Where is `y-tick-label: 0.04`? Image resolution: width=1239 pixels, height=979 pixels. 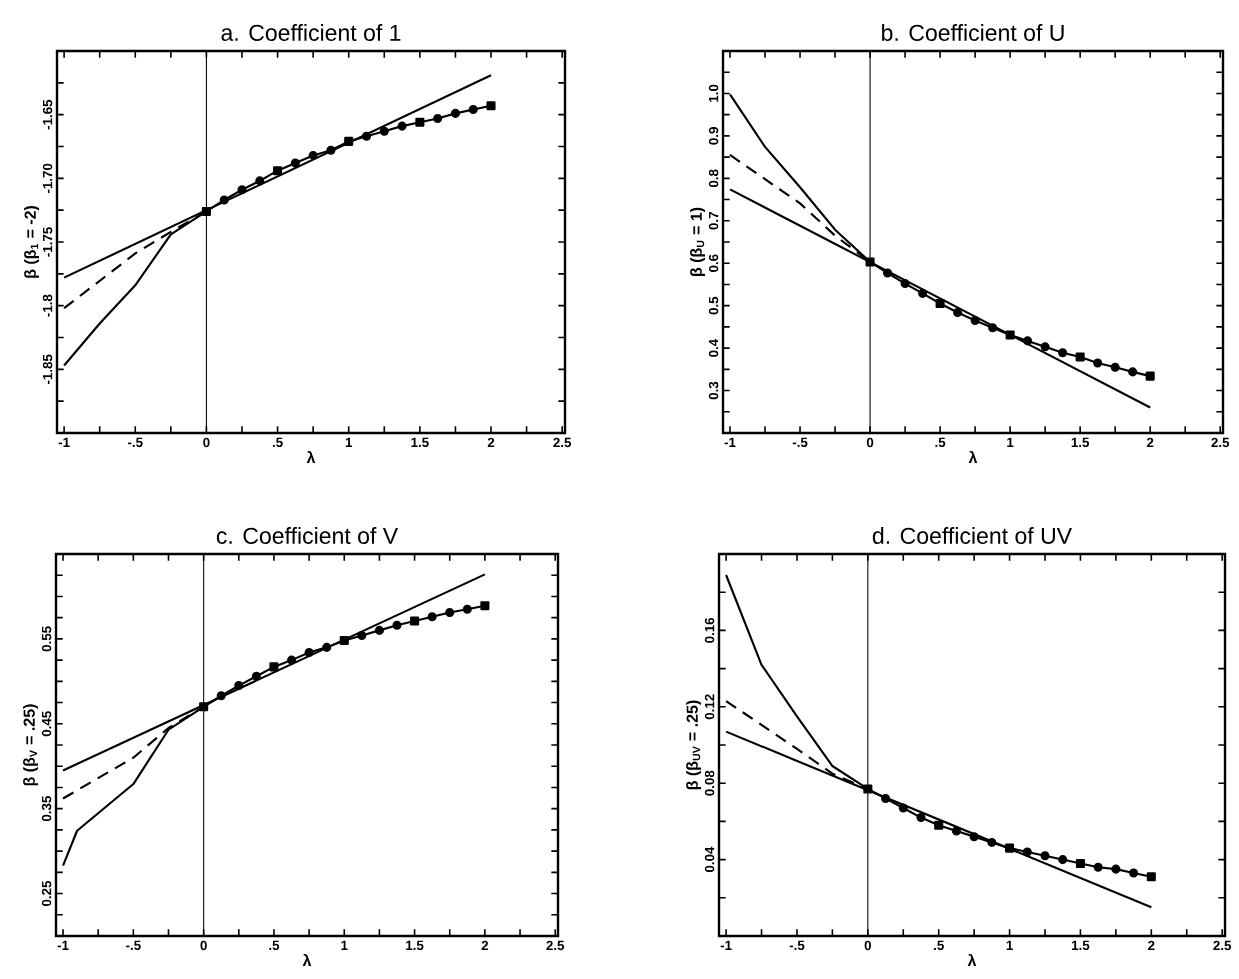
y-tick-label: 0.04 is located at coordinates (709, 859).